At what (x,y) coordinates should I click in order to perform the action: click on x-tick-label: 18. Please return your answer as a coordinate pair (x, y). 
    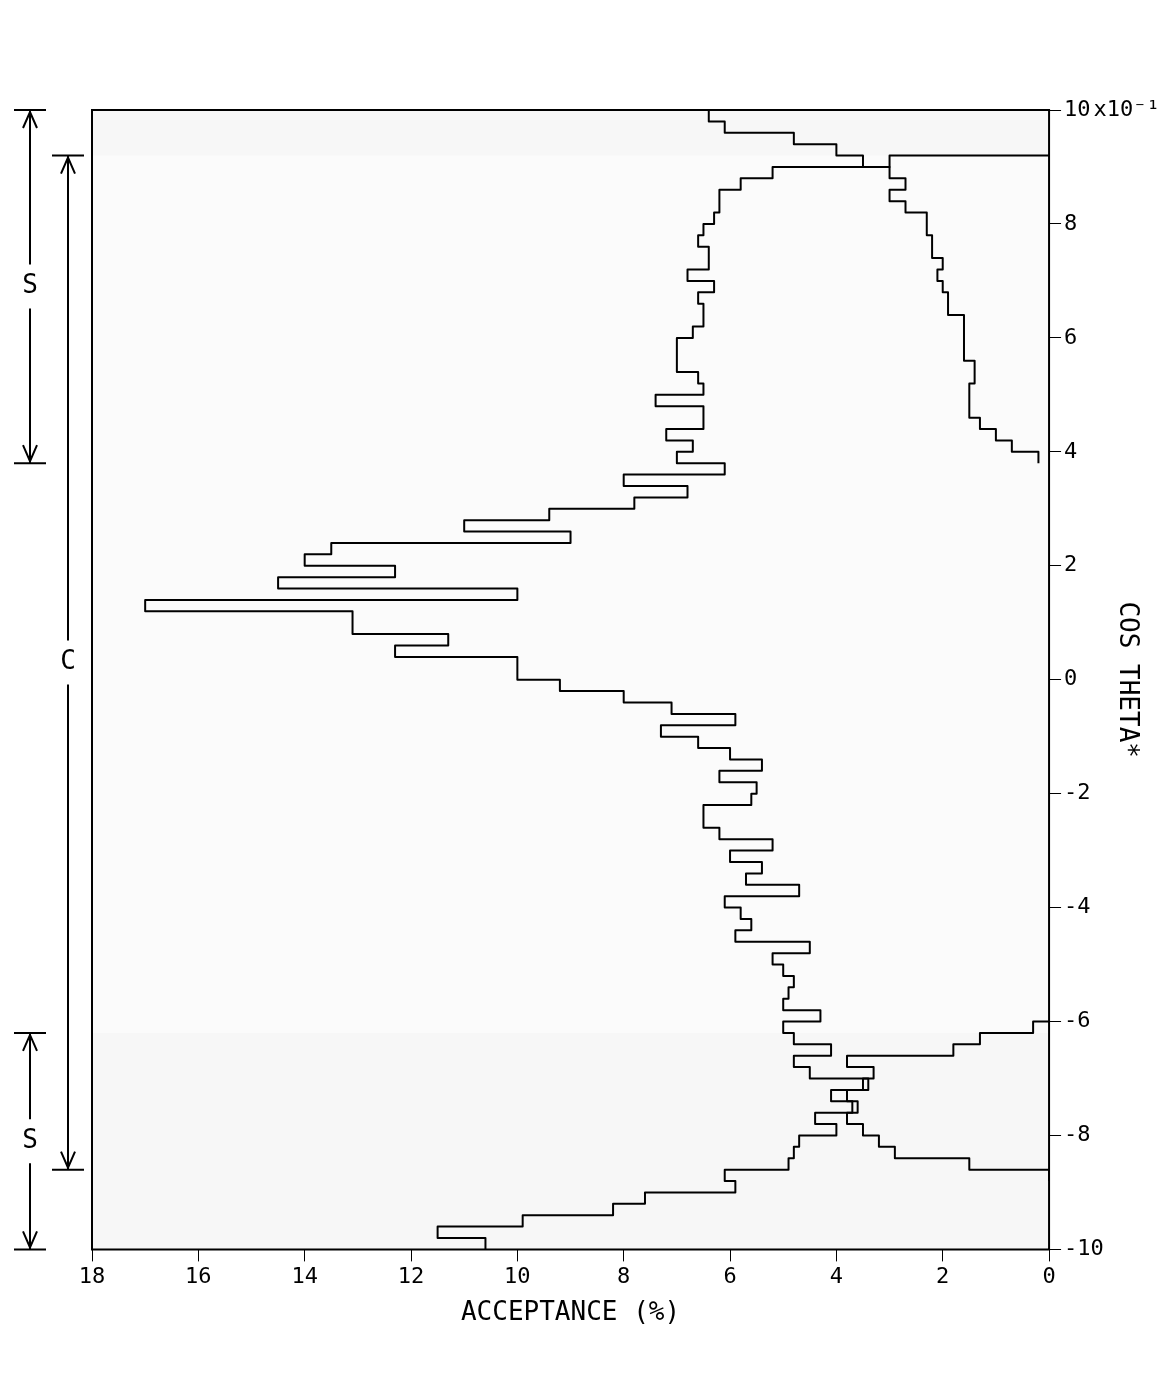
    Looking at the image, I should click on (92, 1276).